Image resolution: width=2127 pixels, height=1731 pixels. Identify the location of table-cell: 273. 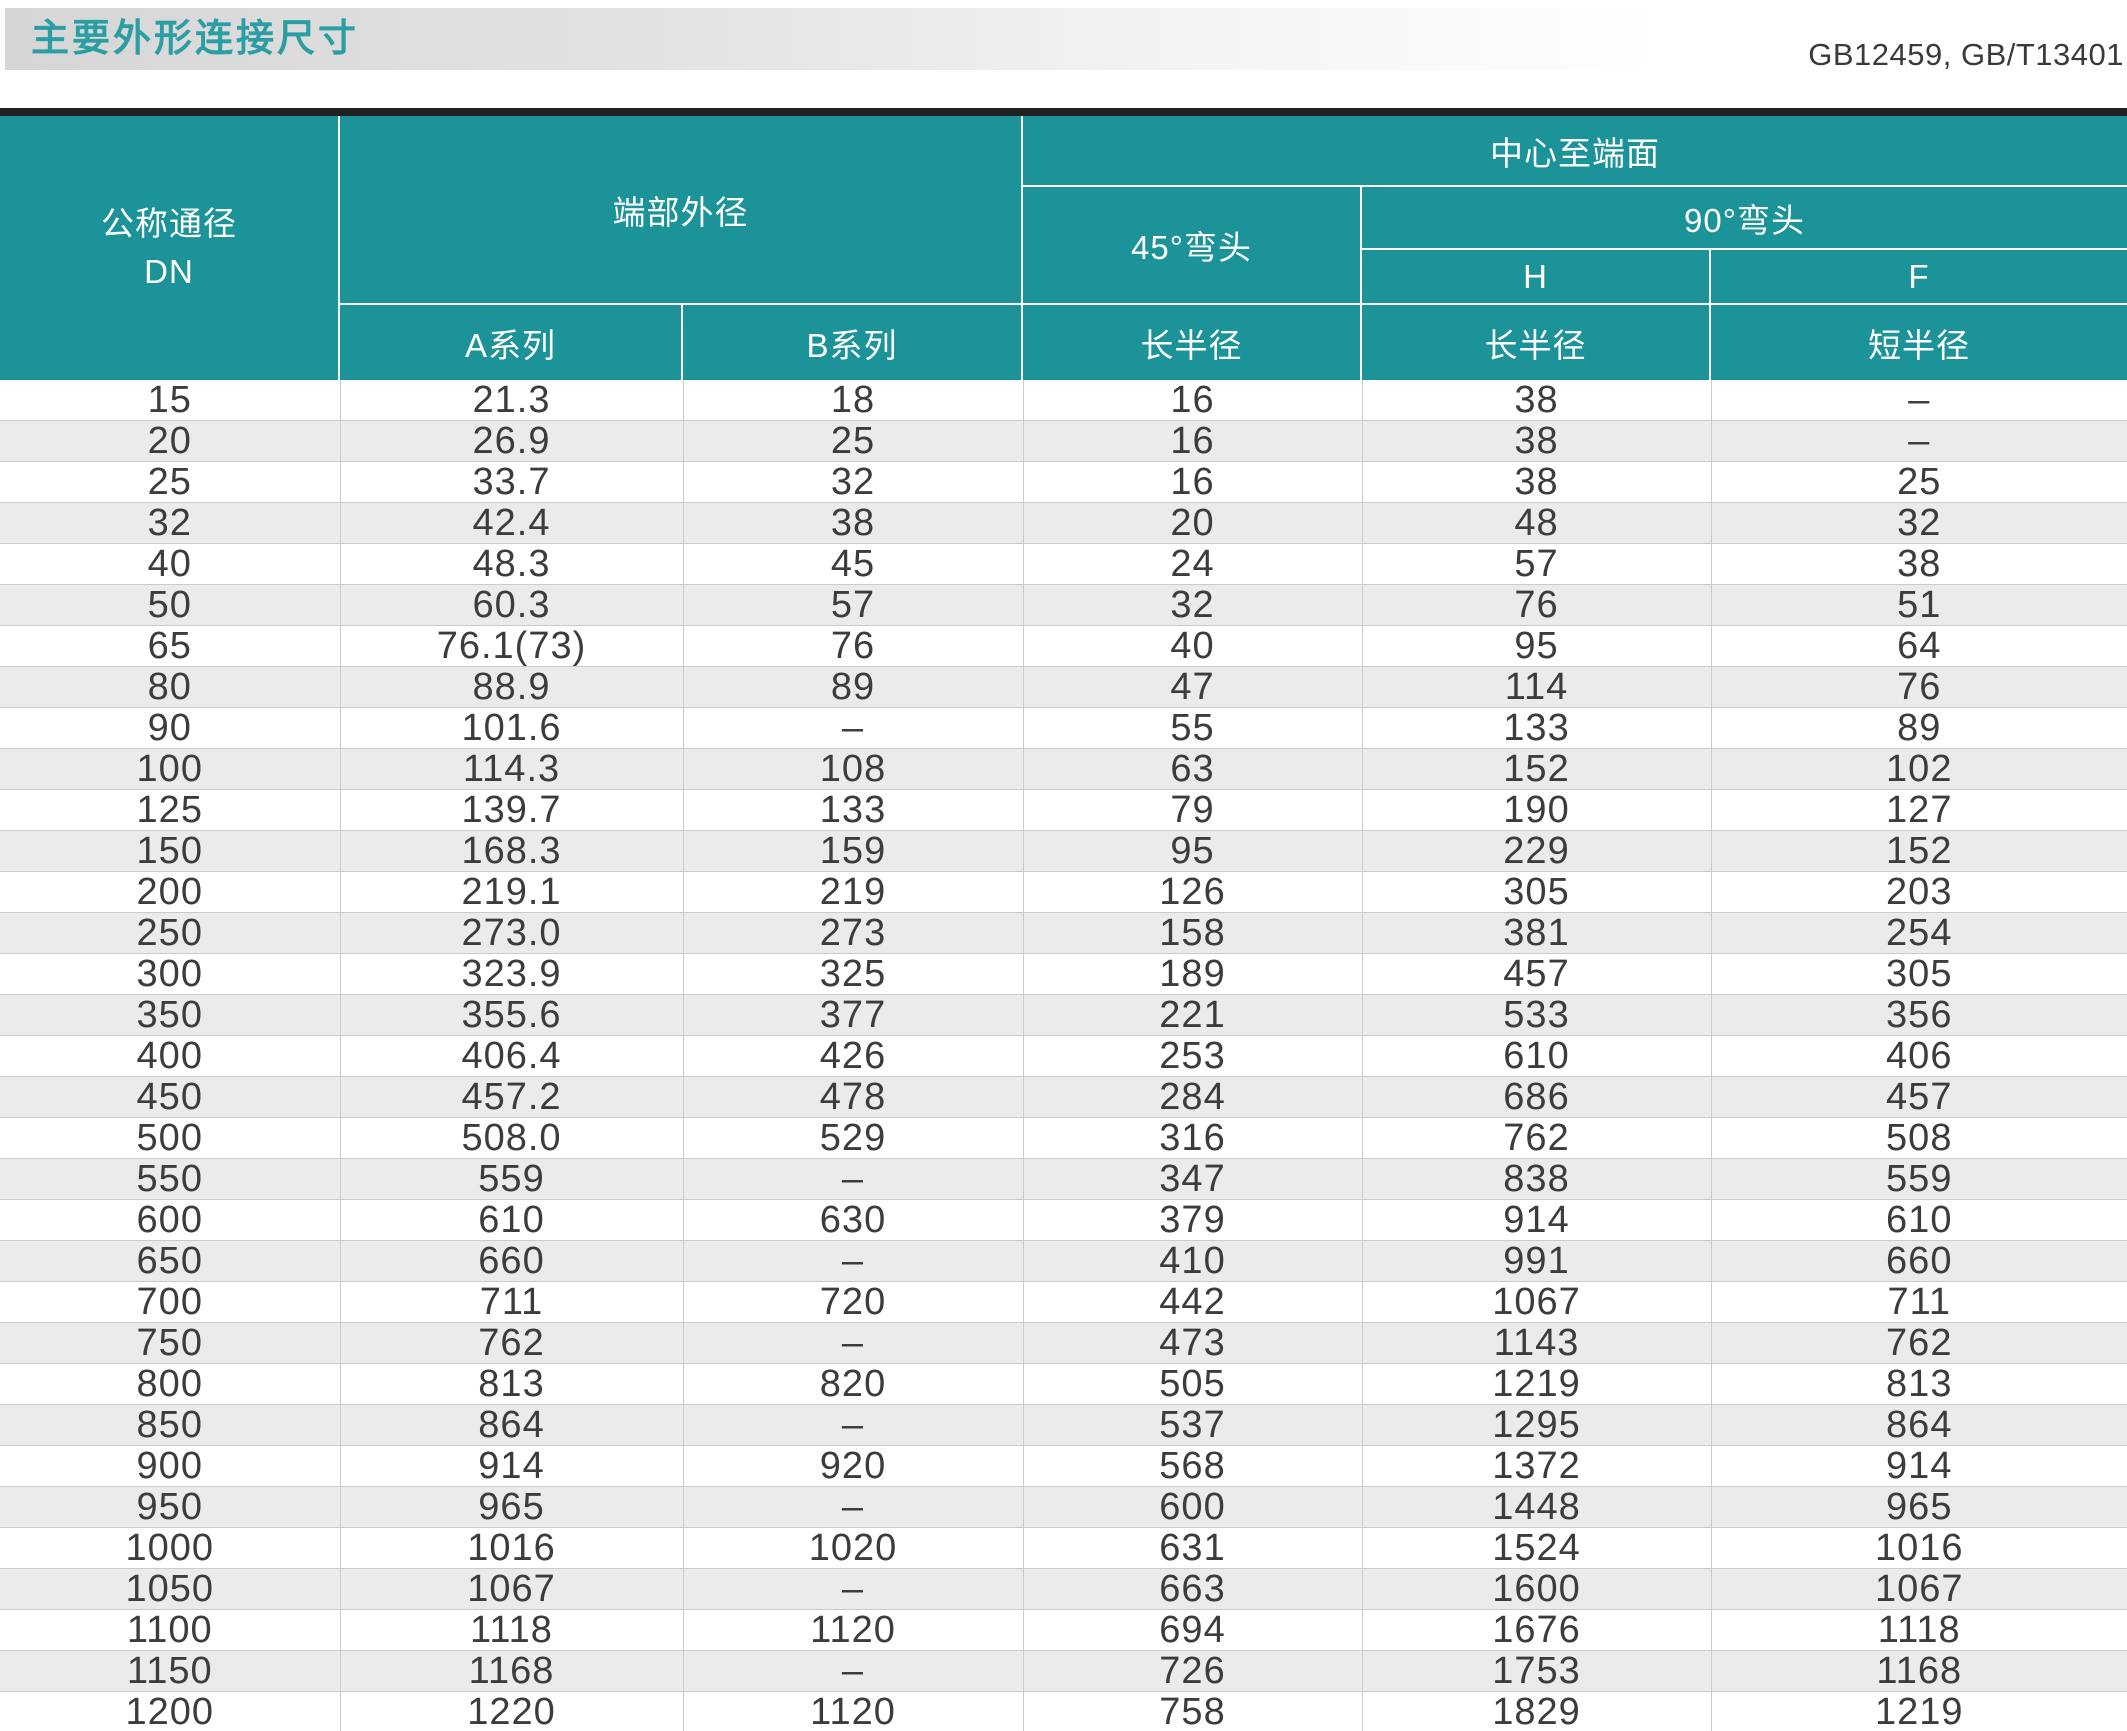
(853, 933).